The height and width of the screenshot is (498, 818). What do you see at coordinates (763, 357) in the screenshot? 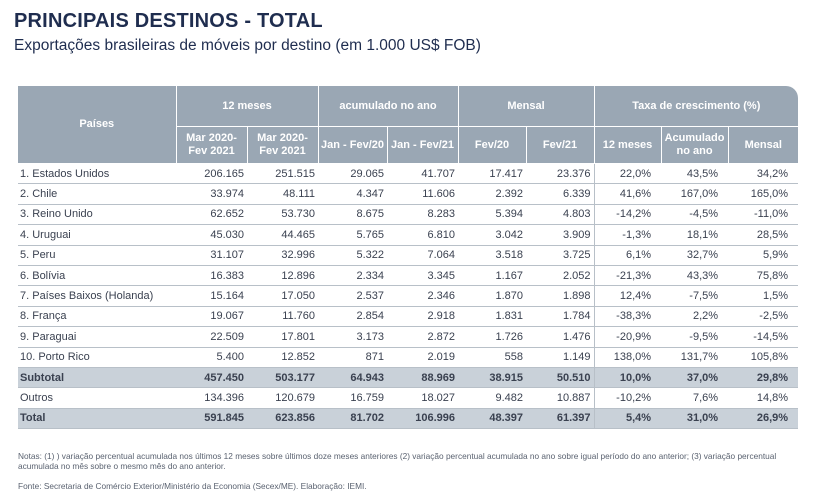
I see `cell-value: 105,8%` at bounding box center [763, 357].